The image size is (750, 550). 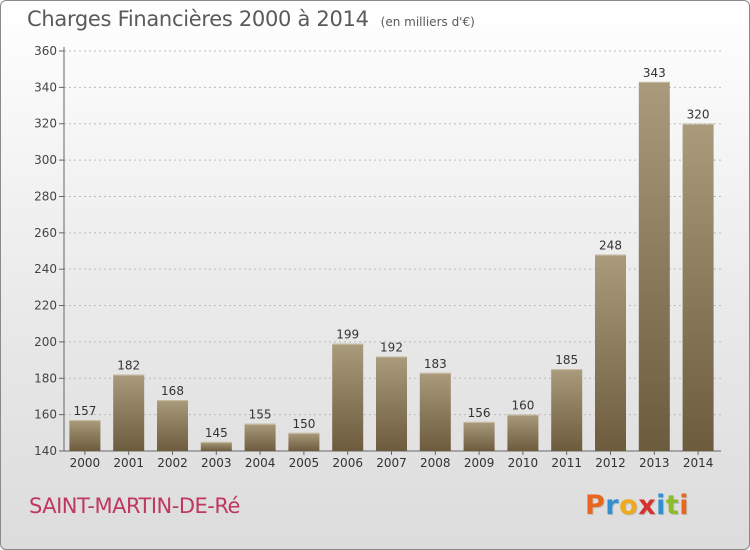 I want to click on y-tick-label: 320, so click(x=45, y=124).